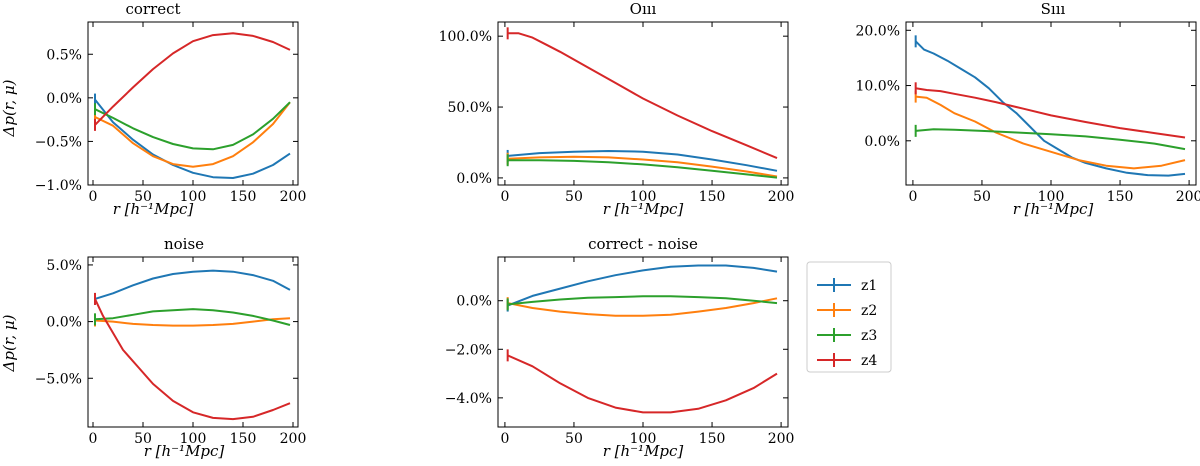  Describe the element at coordinates (470, 108) in the screenshot. I see `y-tick-label: 50.0%` at that location.